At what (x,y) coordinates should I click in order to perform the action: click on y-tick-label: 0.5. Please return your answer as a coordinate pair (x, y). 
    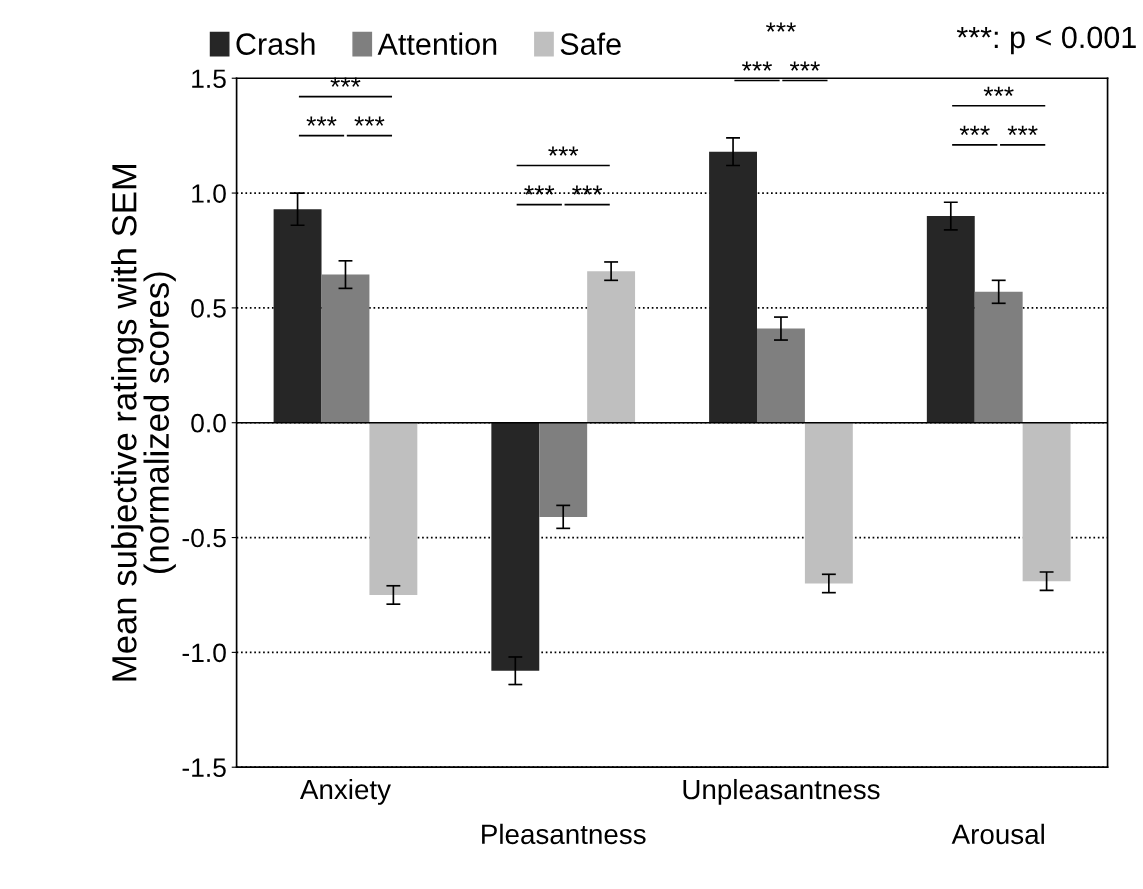
    Looking at the image, I should click on (208, 308).